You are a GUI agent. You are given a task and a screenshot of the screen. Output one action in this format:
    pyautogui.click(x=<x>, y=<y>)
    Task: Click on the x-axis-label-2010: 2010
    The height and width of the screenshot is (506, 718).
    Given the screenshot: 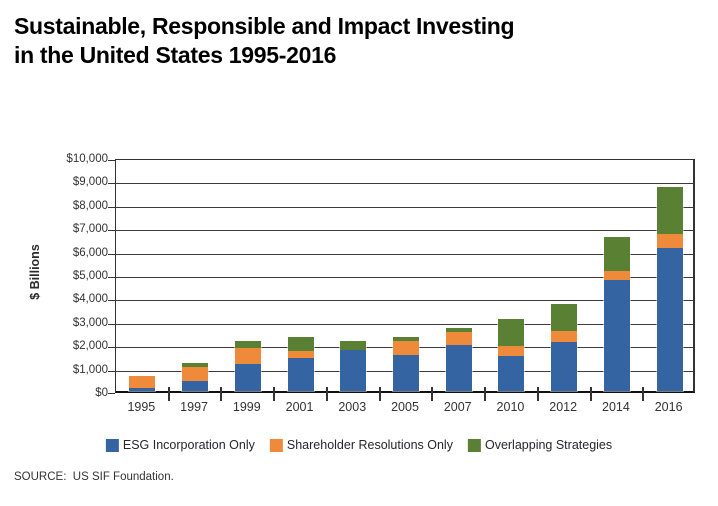 What is the action you would take?
    pyautogui.click(x=510, y=407)
    